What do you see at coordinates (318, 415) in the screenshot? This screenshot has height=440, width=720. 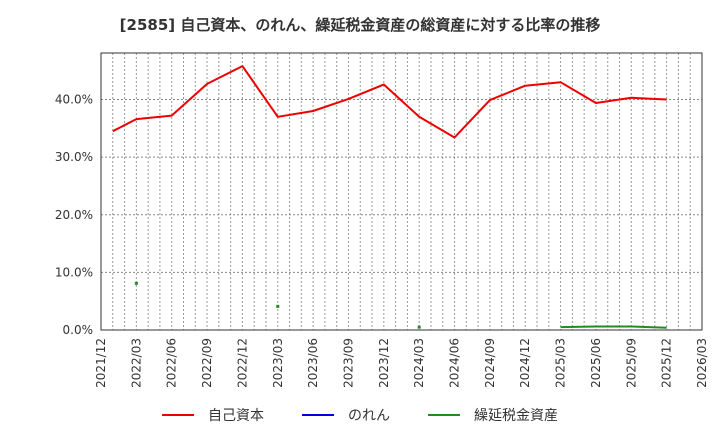 I see `legend-swatch-blue` at bounding box center [318, 415].